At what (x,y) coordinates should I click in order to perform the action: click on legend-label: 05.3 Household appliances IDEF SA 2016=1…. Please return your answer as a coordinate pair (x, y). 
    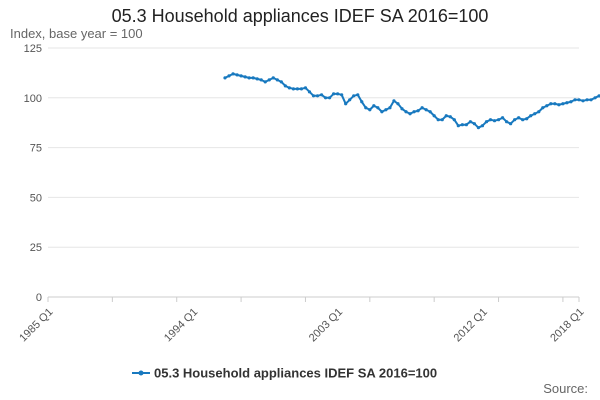
    Looking at the image, I should click on (295, 373).